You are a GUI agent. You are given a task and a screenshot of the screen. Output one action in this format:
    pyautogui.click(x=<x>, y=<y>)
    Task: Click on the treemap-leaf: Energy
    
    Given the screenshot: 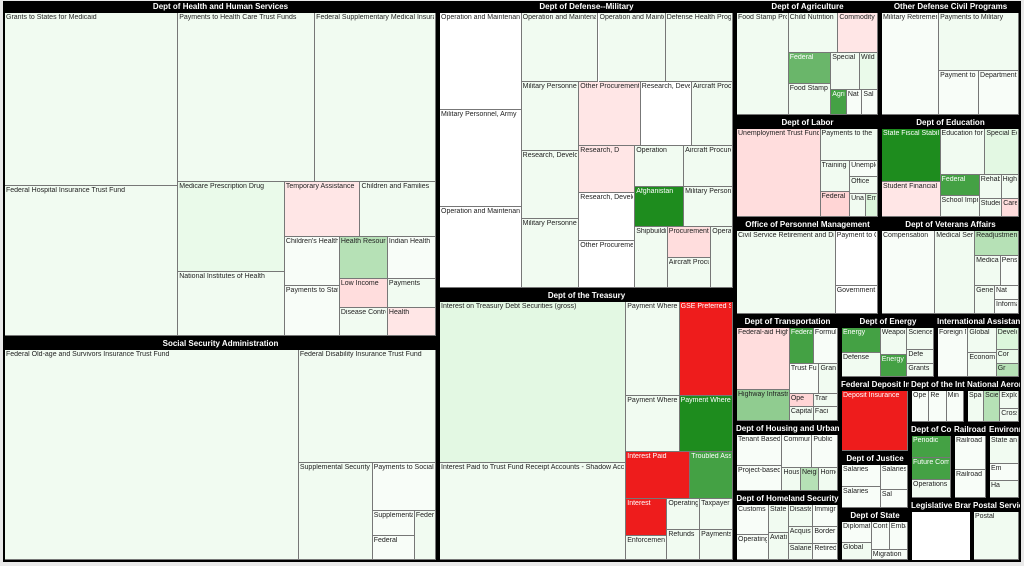 What is the action you would take?
    pyautogui.click(x=894, y=365)
    